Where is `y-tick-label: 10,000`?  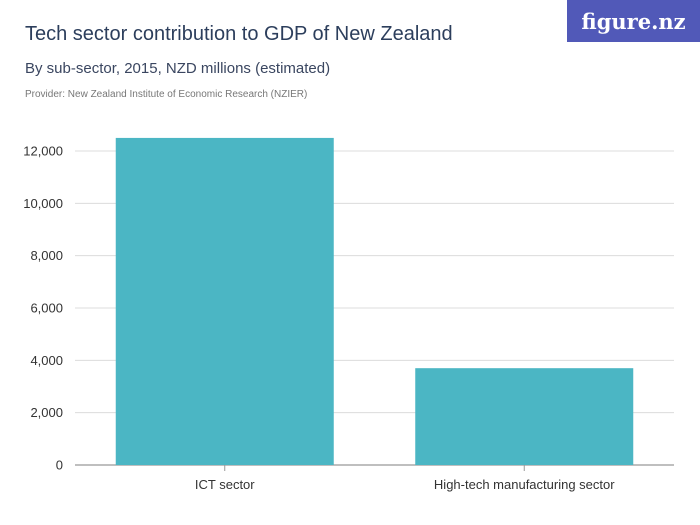 y-tick-label: 10,000 is located at coordinates (43, 203).